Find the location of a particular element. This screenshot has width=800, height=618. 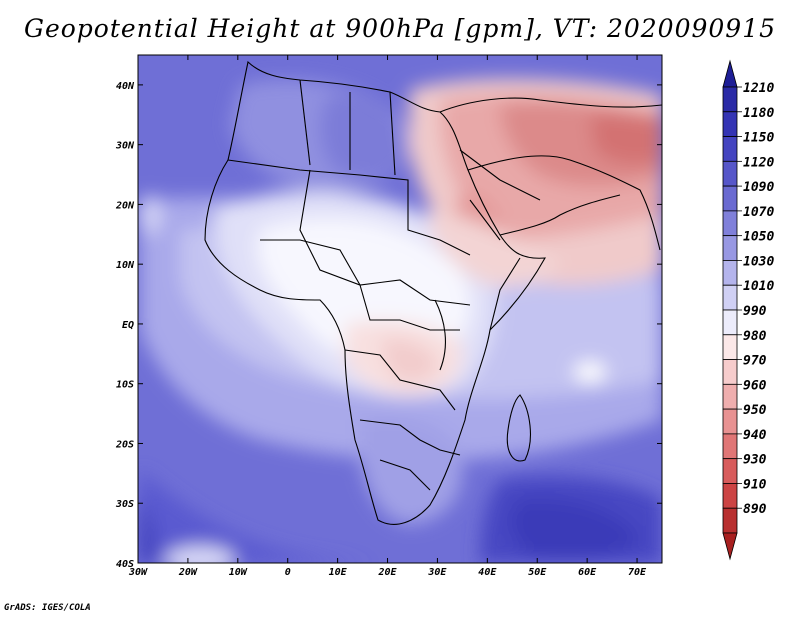

y-tick-label: 40N is located at coordinates (125, 86).